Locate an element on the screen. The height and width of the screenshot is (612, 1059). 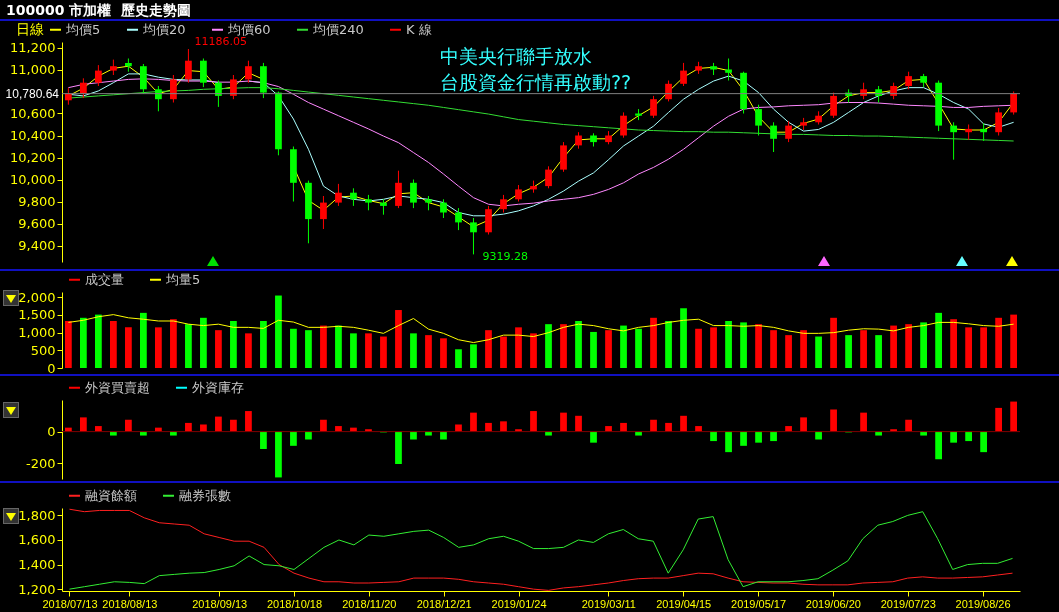
x-tick-label: 2019/03/11 is located at coordinates (608, 603).